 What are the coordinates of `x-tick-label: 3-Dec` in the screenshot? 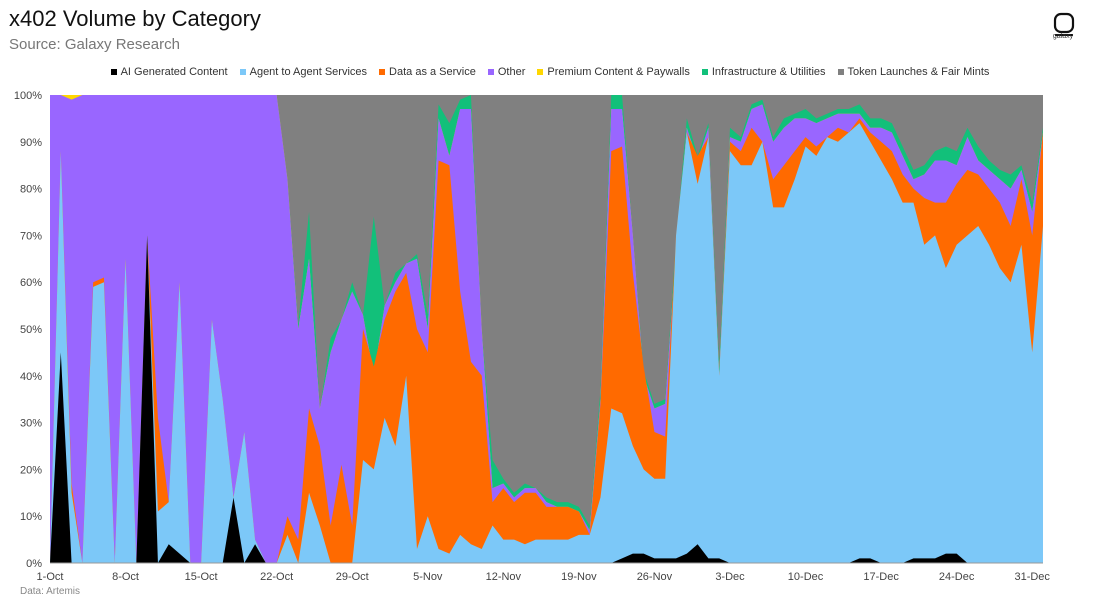 It's located at (730, 577).